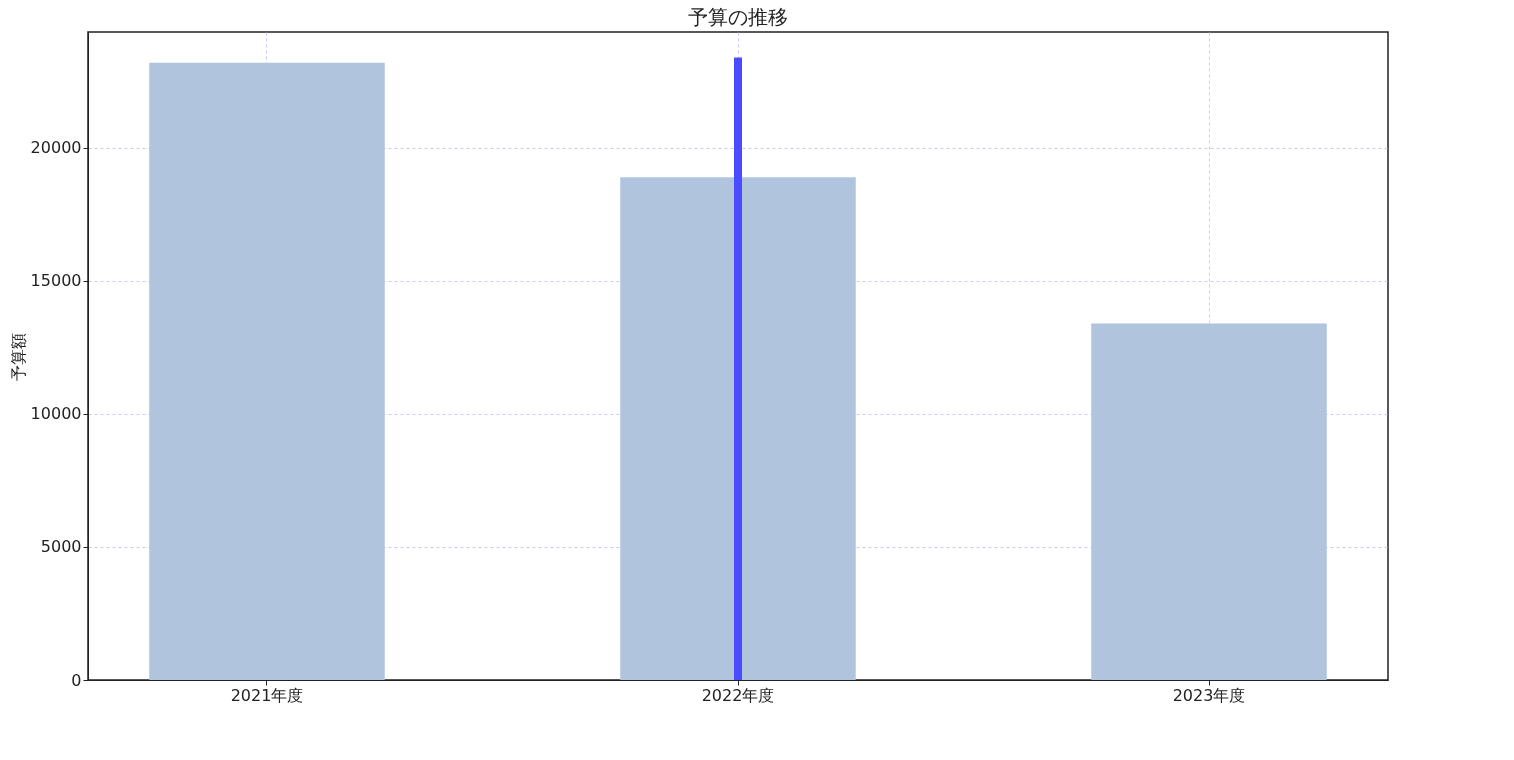  Describe the element at coordinates (61, 547) in the screenshot. I see `y-tick-label: 5000` at that location.